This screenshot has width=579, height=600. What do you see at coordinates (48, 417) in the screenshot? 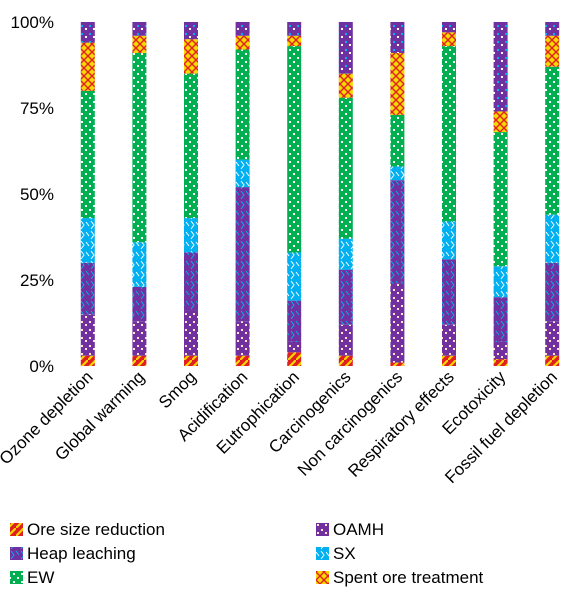
I see `x-tick-label: Ozone depletion` at bounding box center [48, 417].